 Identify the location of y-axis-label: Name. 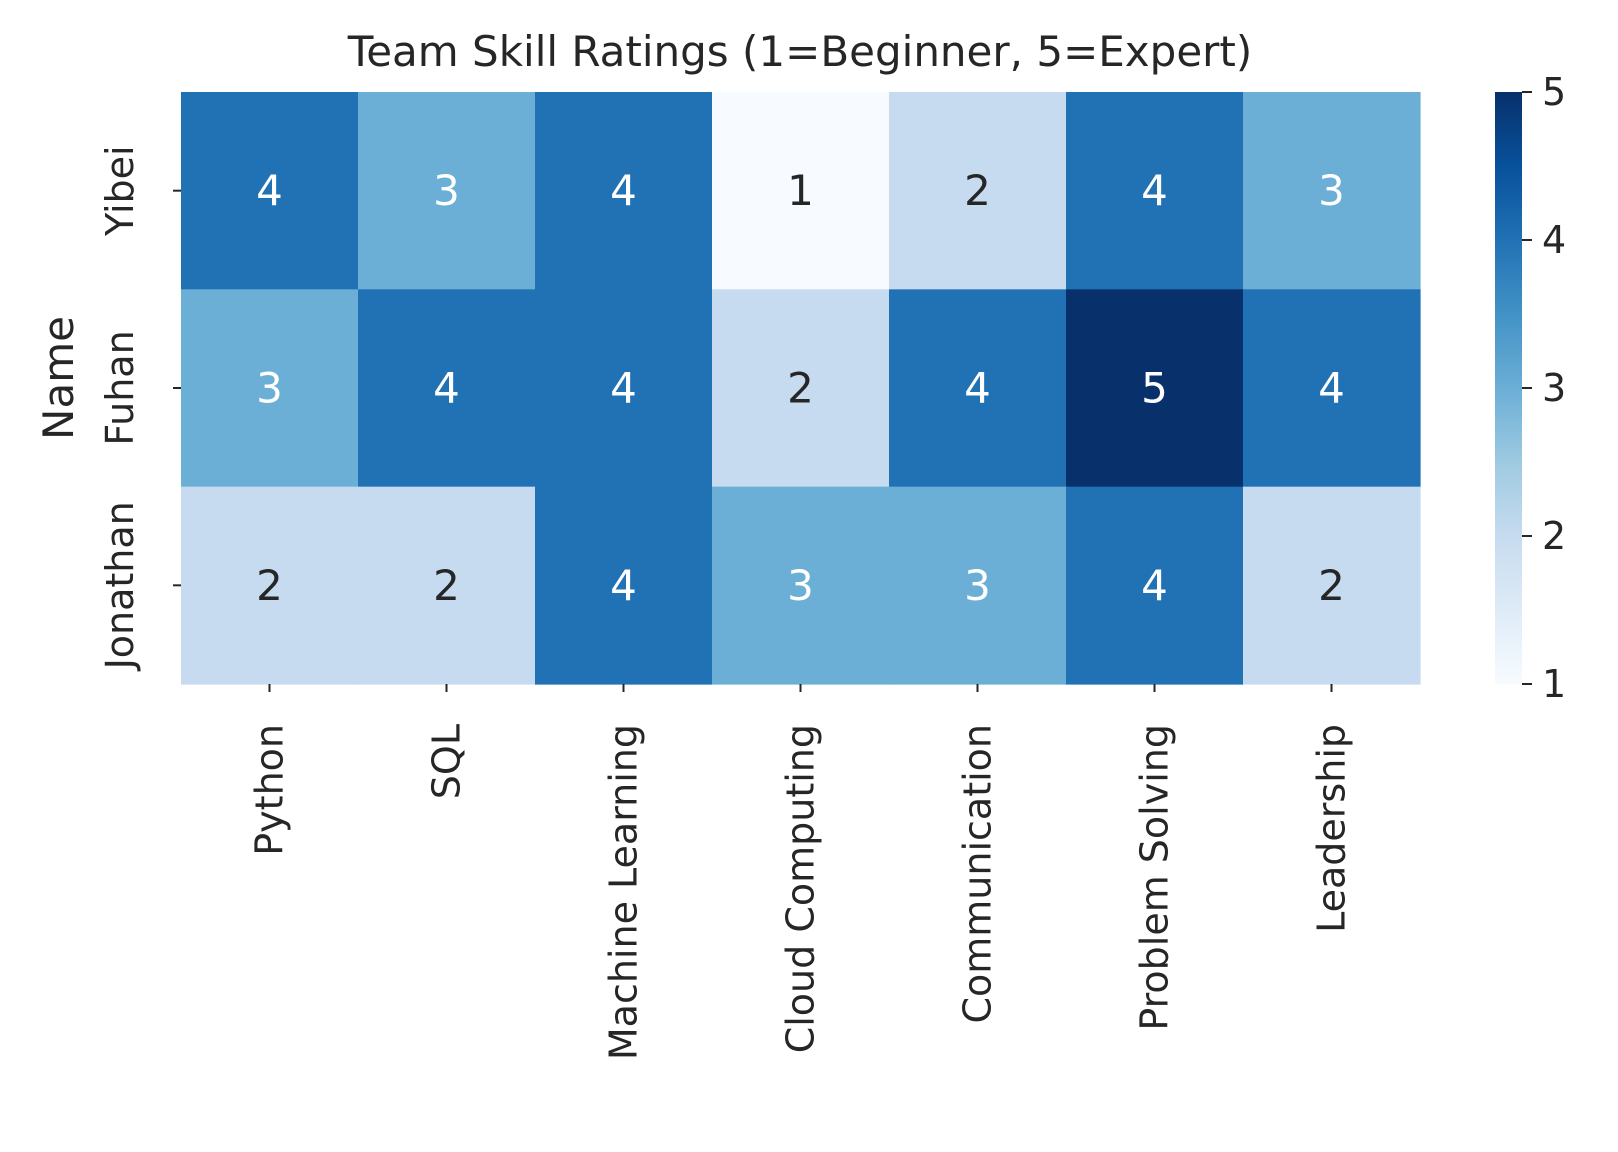
(58, 378).